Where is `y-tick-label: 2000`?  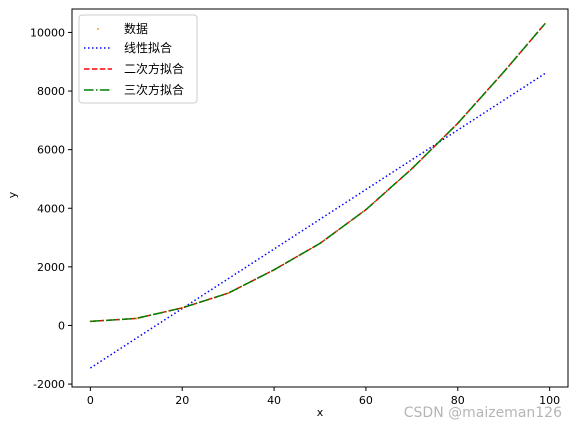 y-tick-label: 2000 is located at coordinates (51, 267).